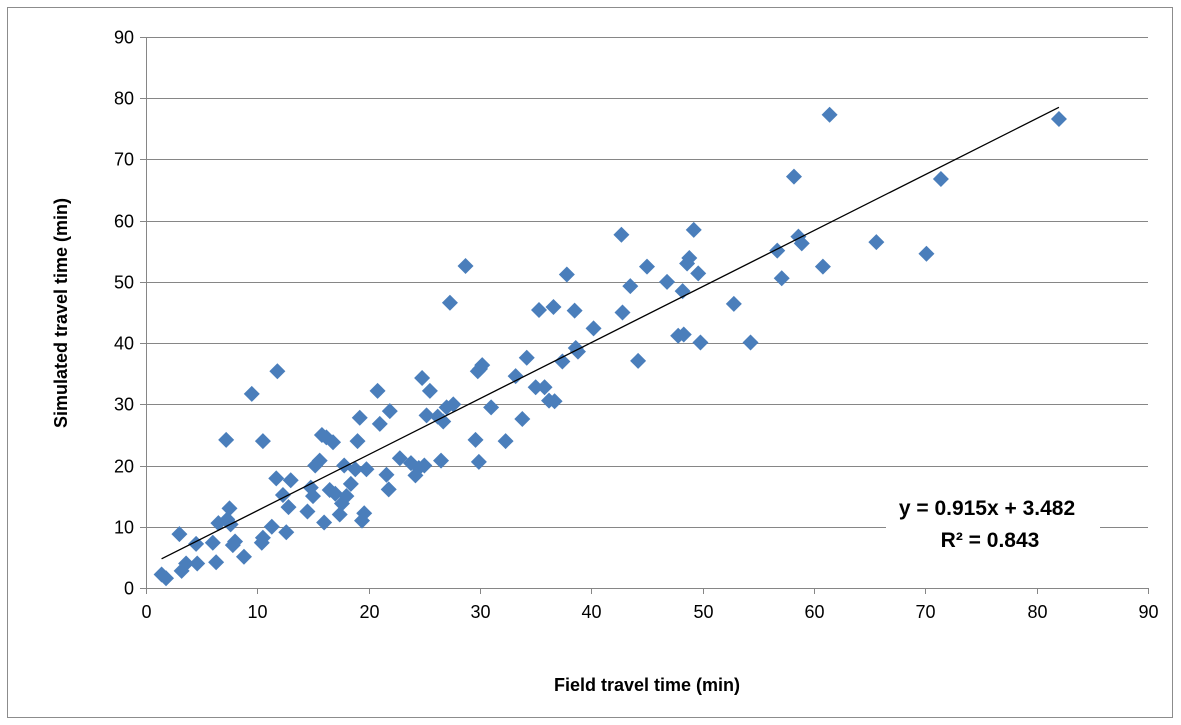 The height and width of the screenshot is (725, 1181). I want to click on x-tick-label: 50, so click(703, 612).